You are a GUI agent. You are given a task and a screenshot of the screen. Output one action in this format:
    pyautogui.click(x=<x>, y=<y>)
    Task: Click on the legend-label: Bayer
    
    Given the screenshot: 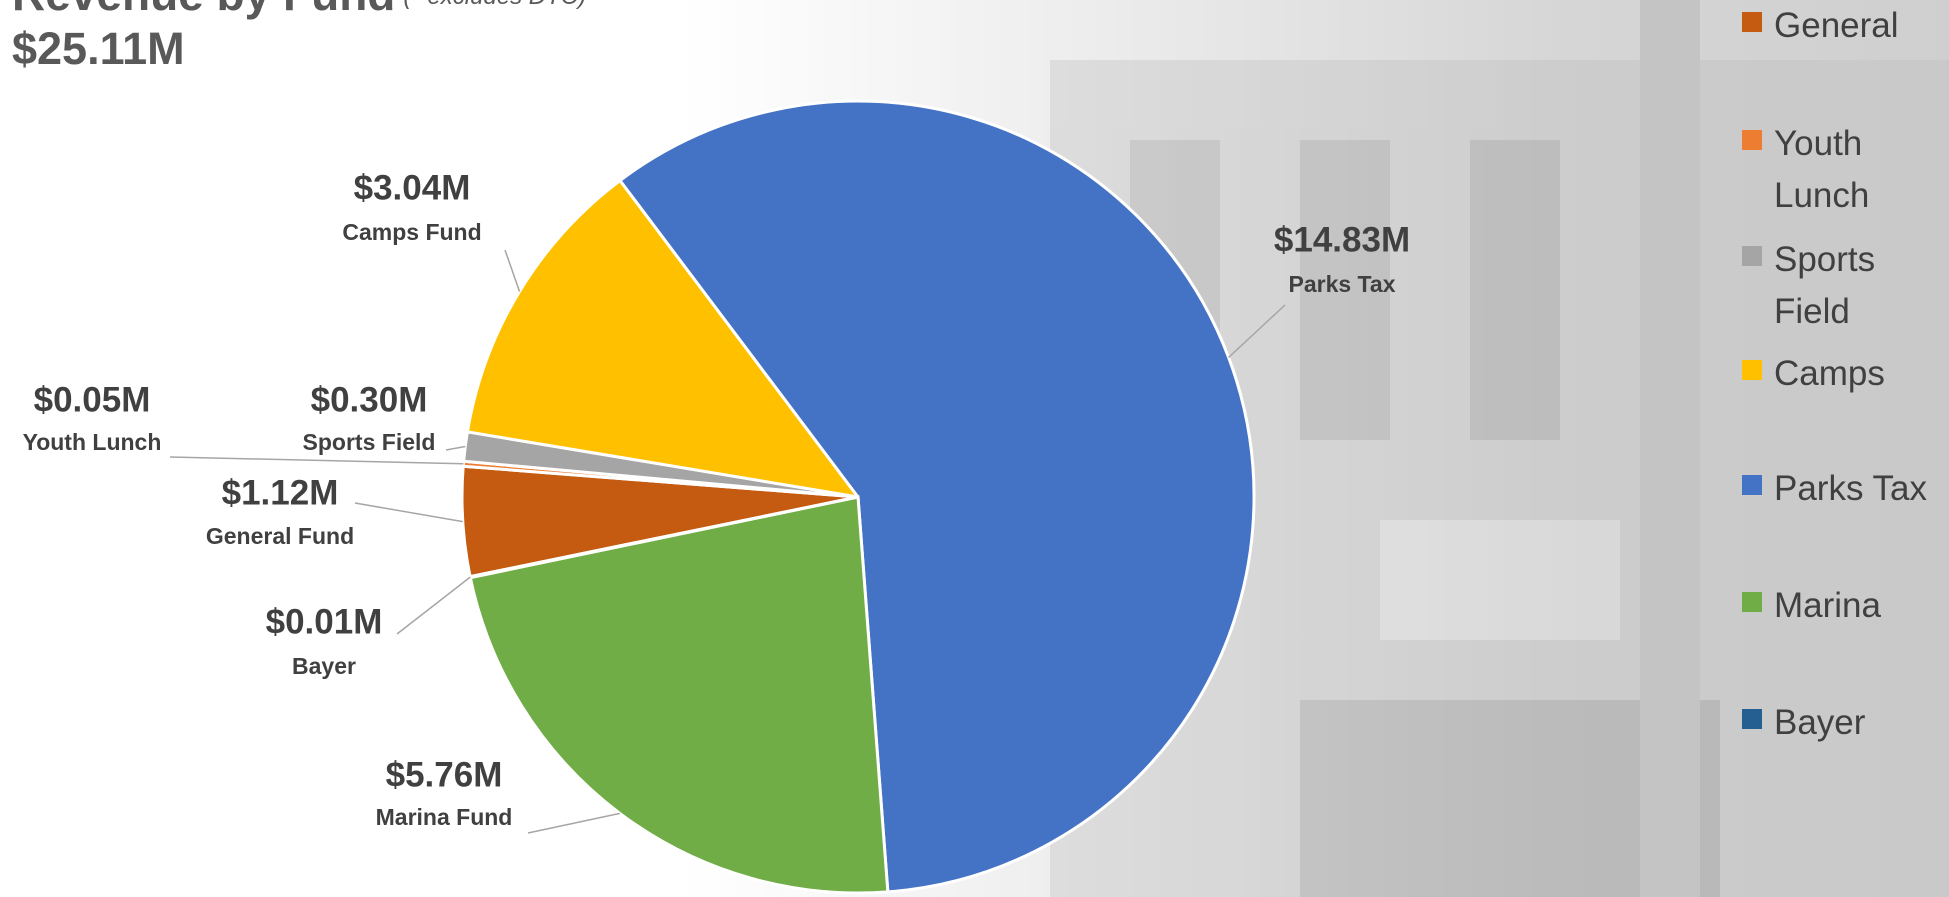 What is the action you would take?
    pyautogui.click(x=1820, y=722)
    